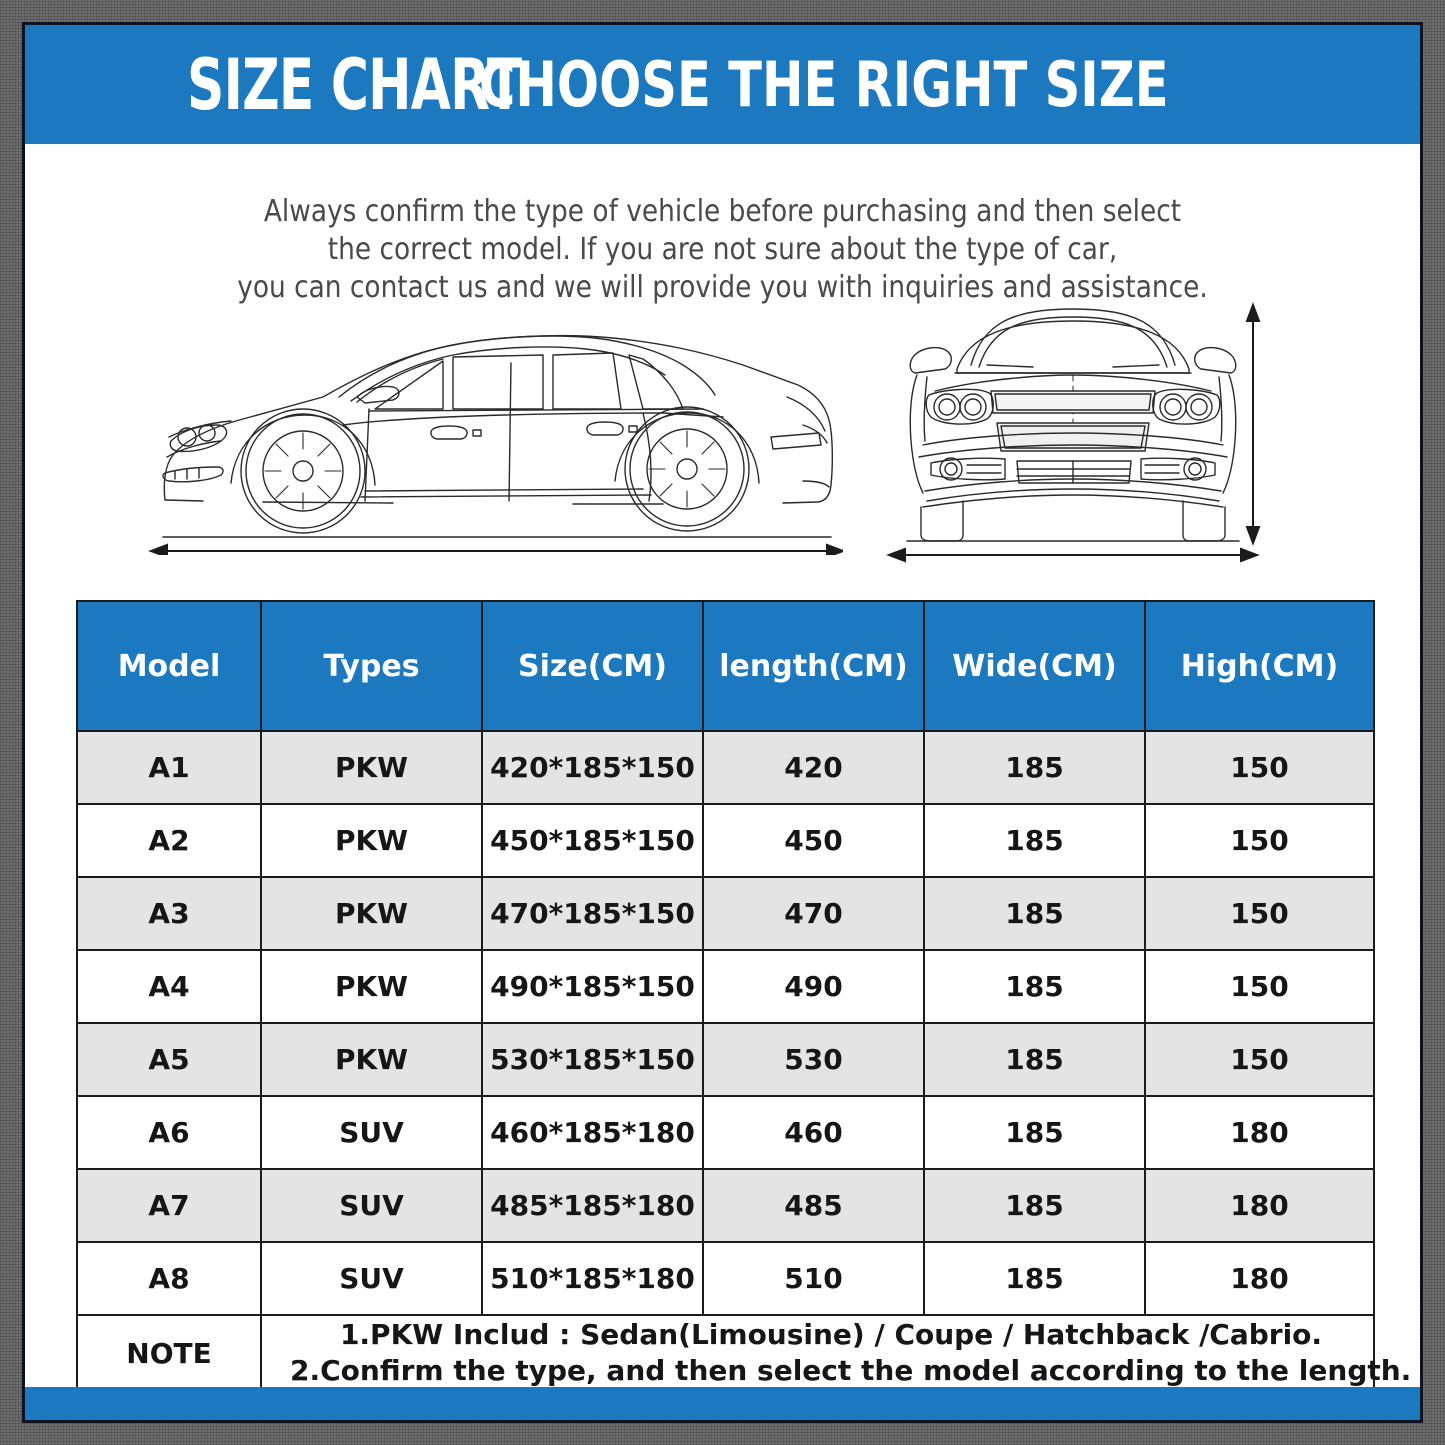  What do you see at coordinates (813, 767) in the screenshot?
I see `cell-length: 420` at bounding box center [813, 767].